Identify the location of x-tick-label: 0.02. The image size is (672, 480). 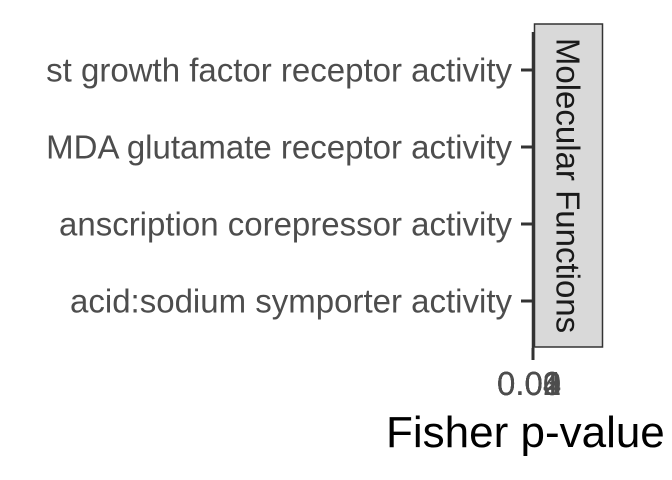
(529, 383).